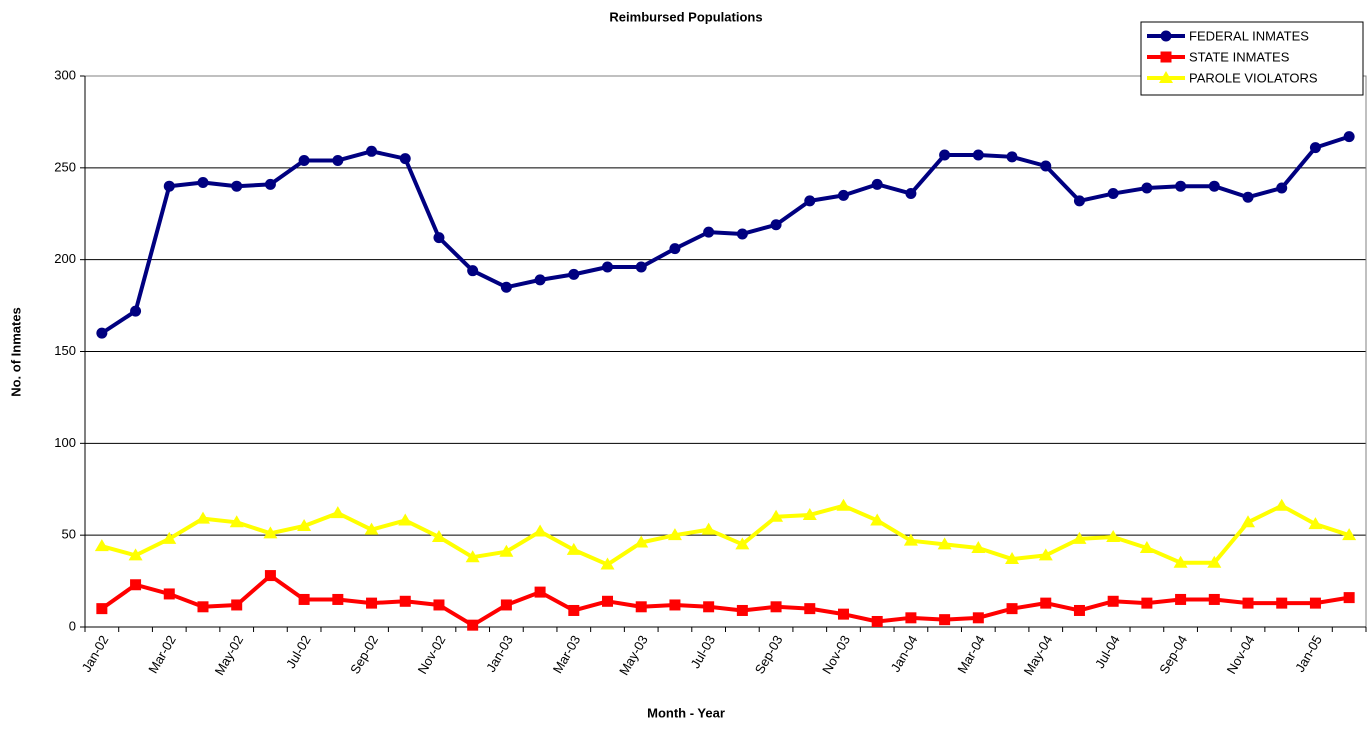 The width and height of the screenshot is (1372, 732). I want to click on y-tick-label: 150, so click(65, 350).